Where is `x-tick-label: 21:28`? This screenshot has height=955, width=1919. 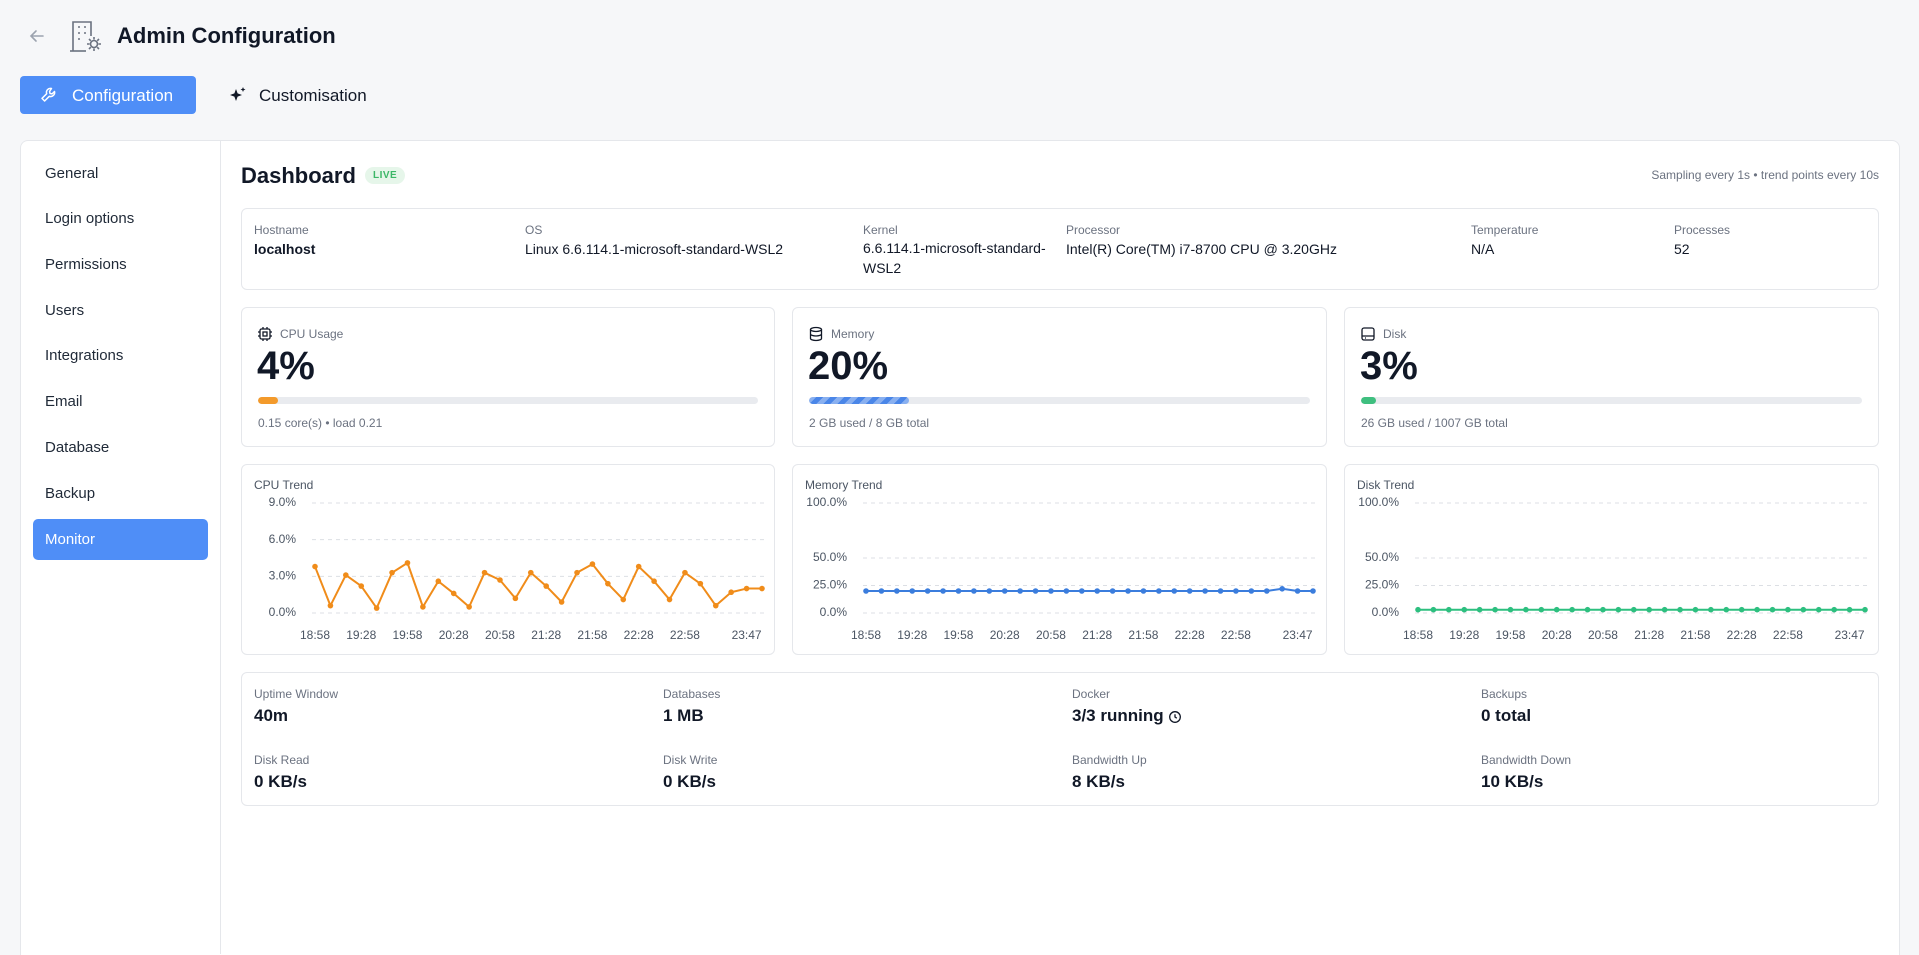
x-tick-label: 21:28 is located at coordinates (546, 635).